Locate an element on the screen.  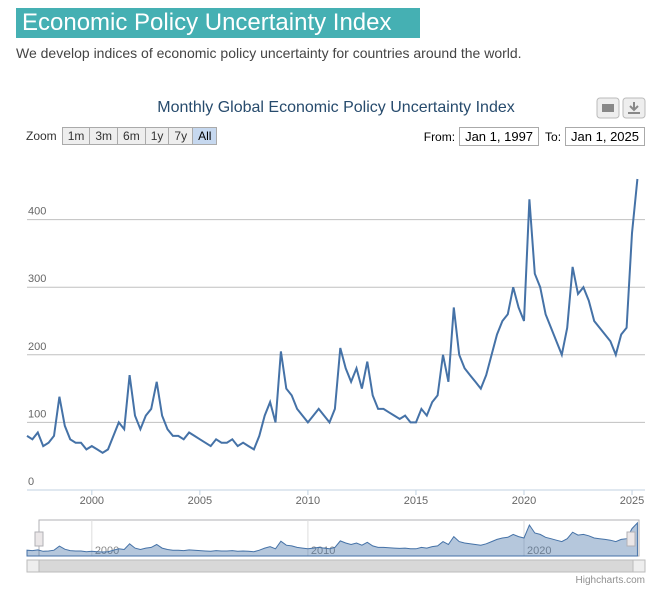
to-input: Jan 1, 2025 is located at coordinates (605, 136).